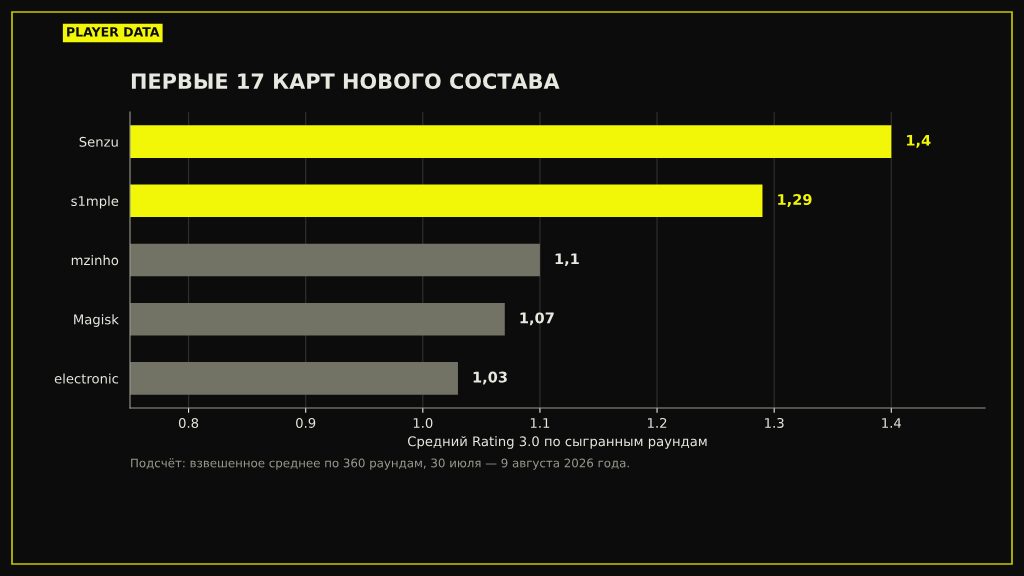 Image resolution: width=1024 pixels, height=576 pixels. What do you see at coordinates (380, 464) in the screenshot?
I see `text: Подсчёт: взвешенное среднее по 360 раундам, 30 июля — 9 августа 2026 года.` at bounding box center [380, 464].